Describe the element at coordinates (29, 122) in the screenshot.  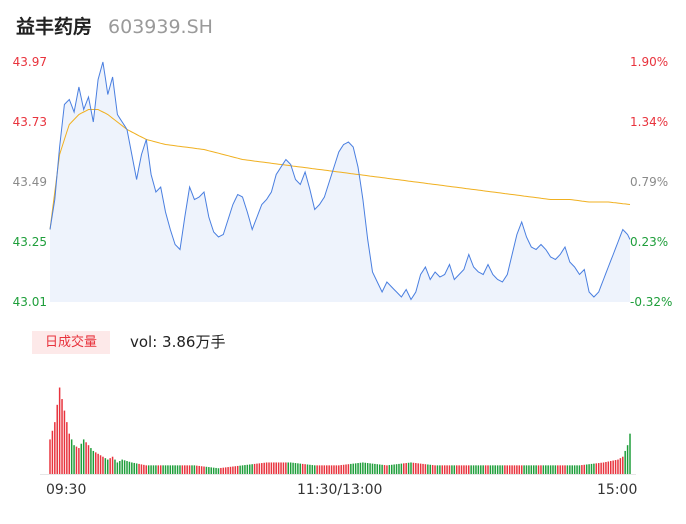
I see `price-tick-label: 43.73` at that location.